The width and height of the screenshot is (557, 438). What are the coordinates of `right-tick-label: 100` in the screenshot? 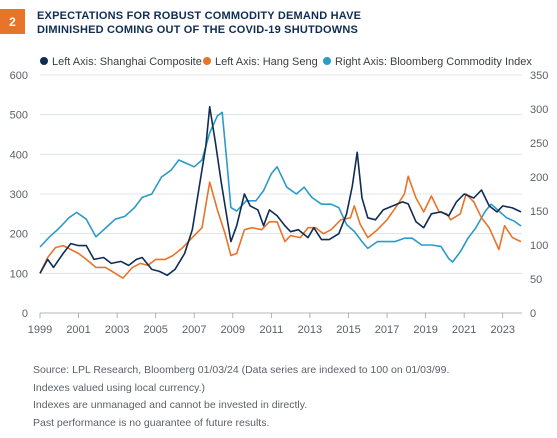 It's located at (539, 246).